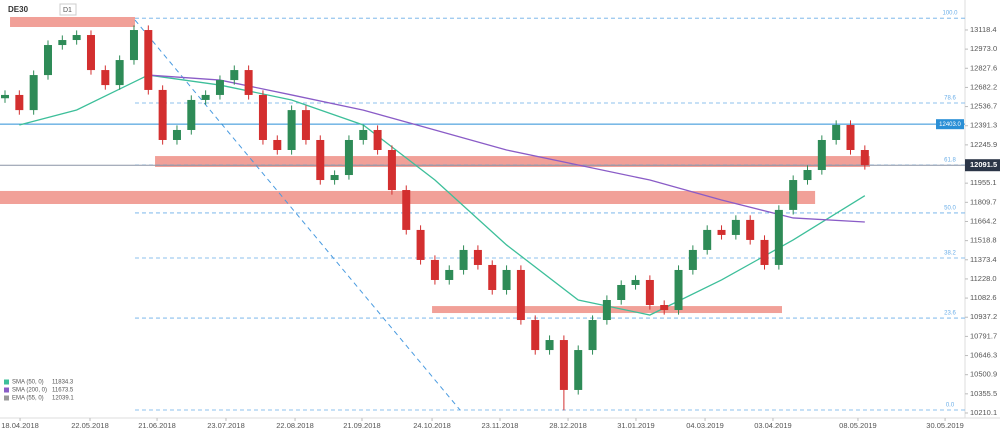 The height and width of the screenshot is (432, 1000). I want to click on y-tick-label: 12245.9, so click(983, 144).